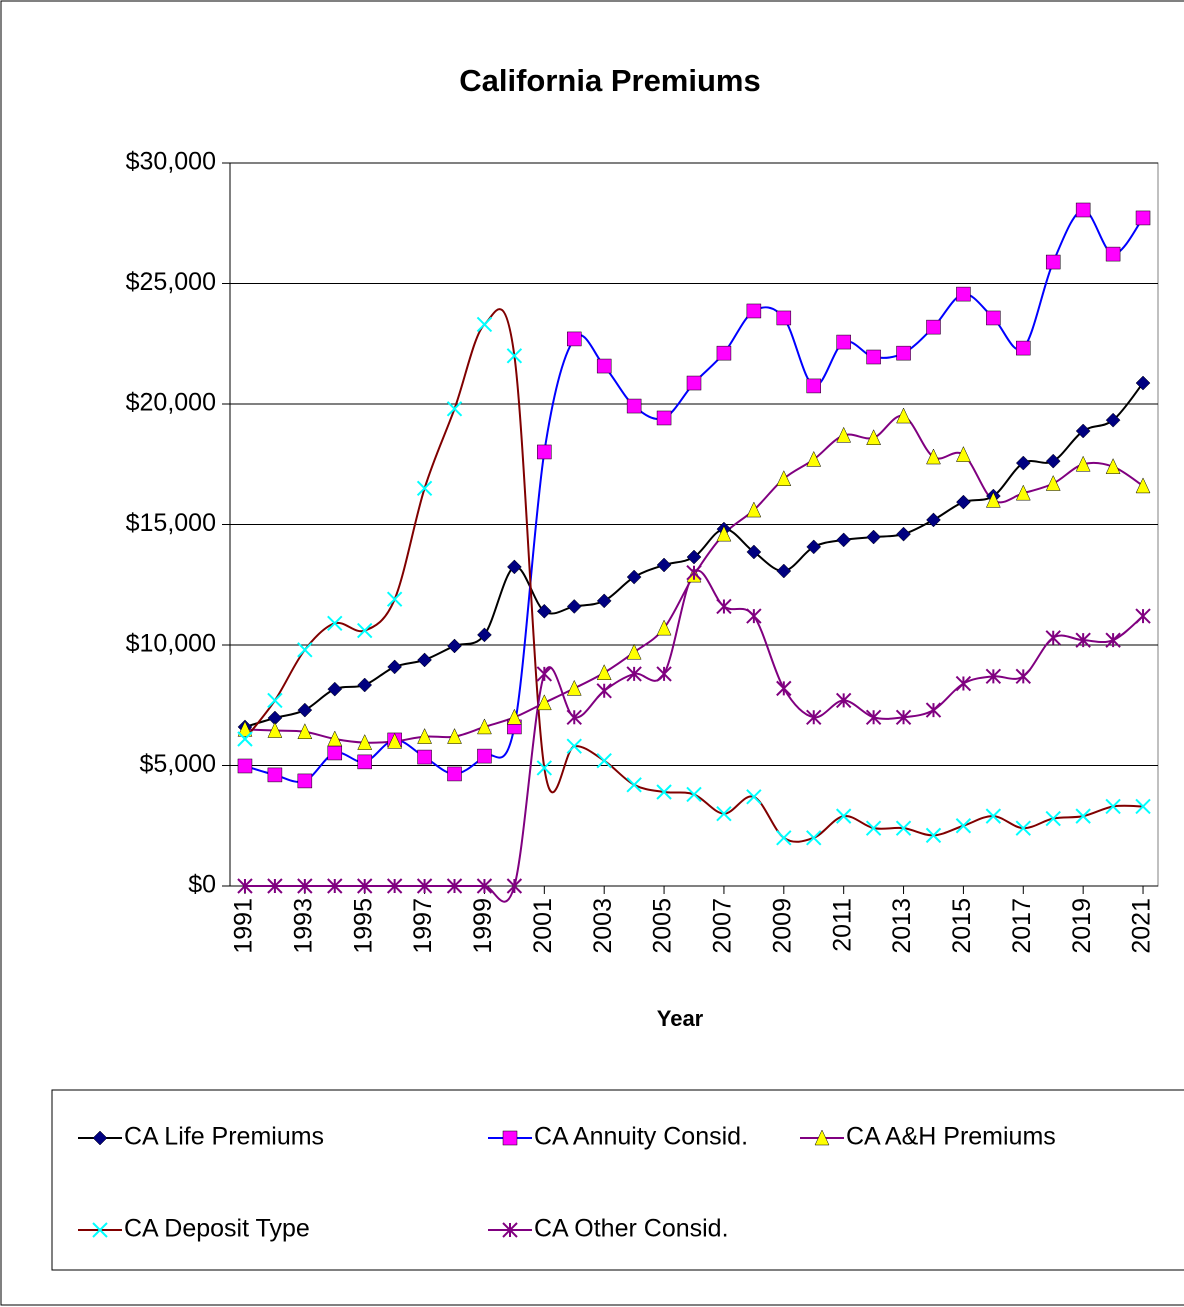 The width and height of the screenshot is (1184, 1307). I want to click on x-axis-label: Year, so click(680, 1018).